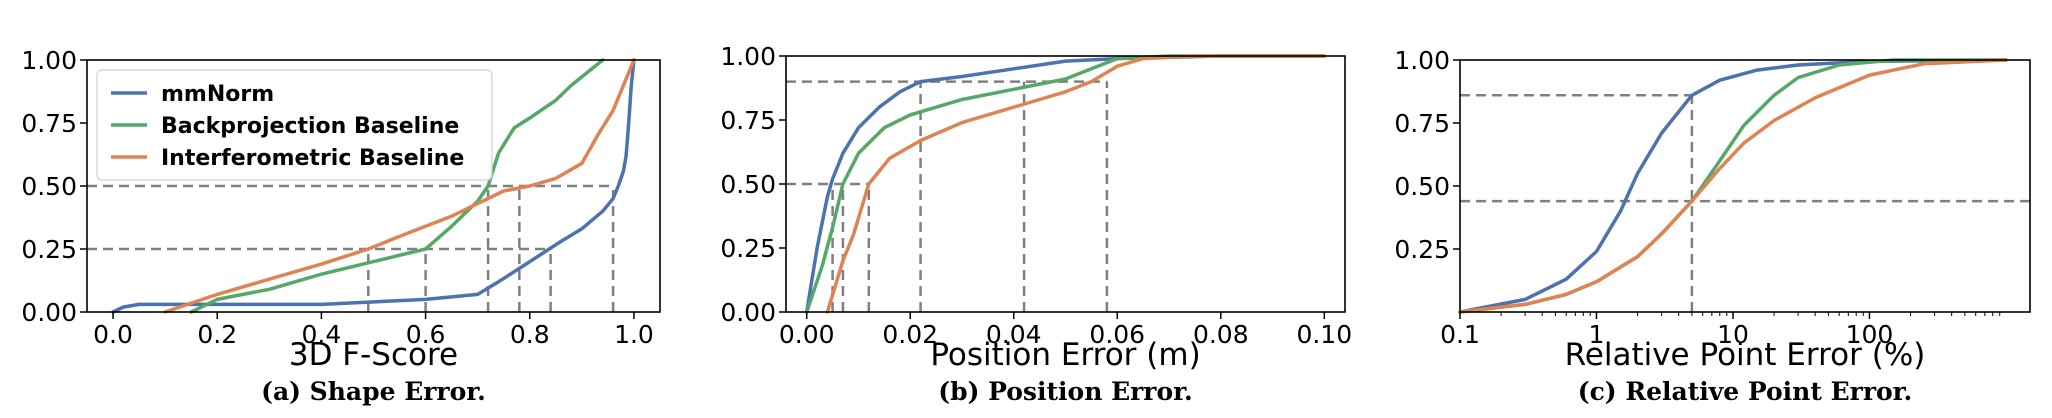  I want to click on x-tick-label: 0.00, so click(807, 334).